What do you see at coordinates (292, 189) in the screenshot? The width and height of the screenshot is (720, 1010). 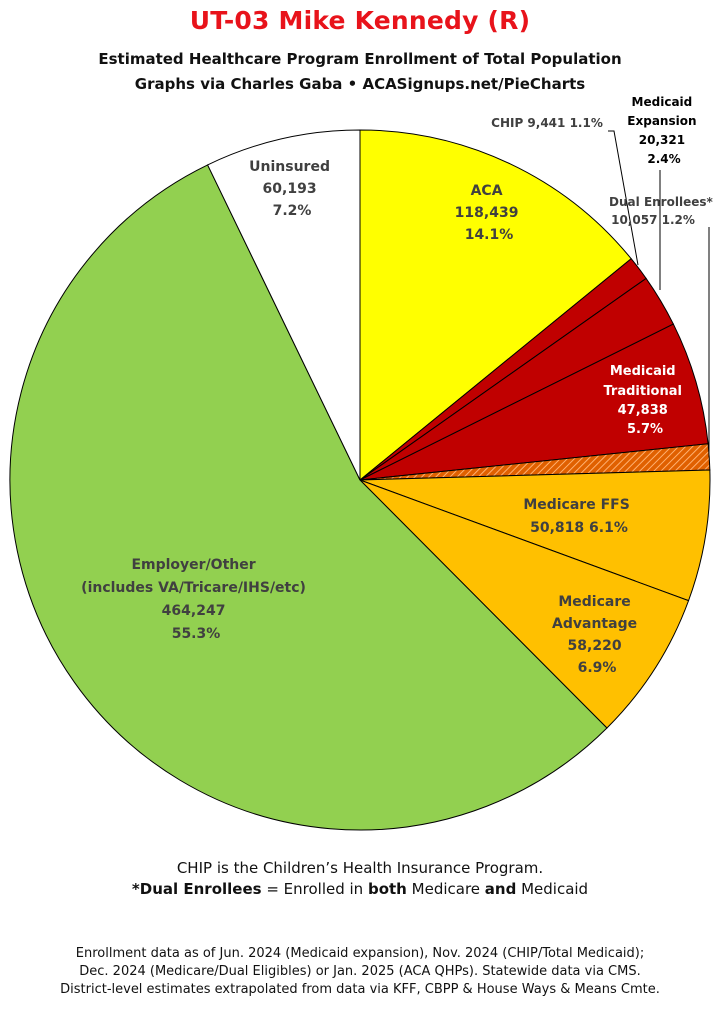 I see `uninsured-label: Uninsured 60,193 7.2%` at bounding box center [292, 189].